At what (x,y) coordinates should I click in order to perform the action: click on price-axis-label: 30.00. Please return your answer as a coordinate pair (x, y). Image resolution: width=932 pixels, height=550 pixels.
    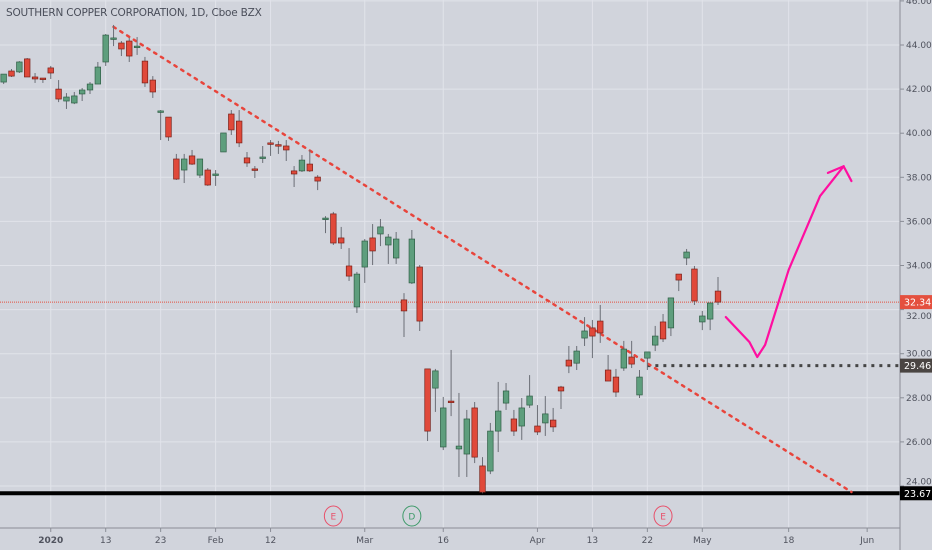
    Looking at the image, I should click on (919, 355).